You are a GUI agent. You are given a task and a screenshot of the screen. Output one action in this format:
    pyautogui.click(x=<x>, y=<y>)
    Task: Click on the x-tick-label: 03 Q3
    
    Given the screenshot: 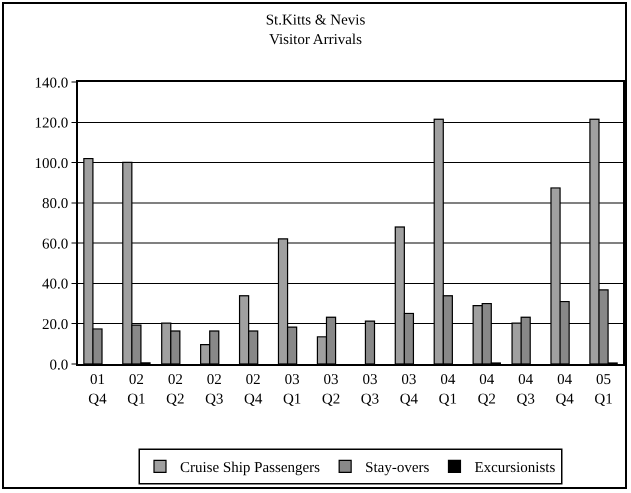 What is the action you would take?
    pyautogui.click(x=370, y=390)
    